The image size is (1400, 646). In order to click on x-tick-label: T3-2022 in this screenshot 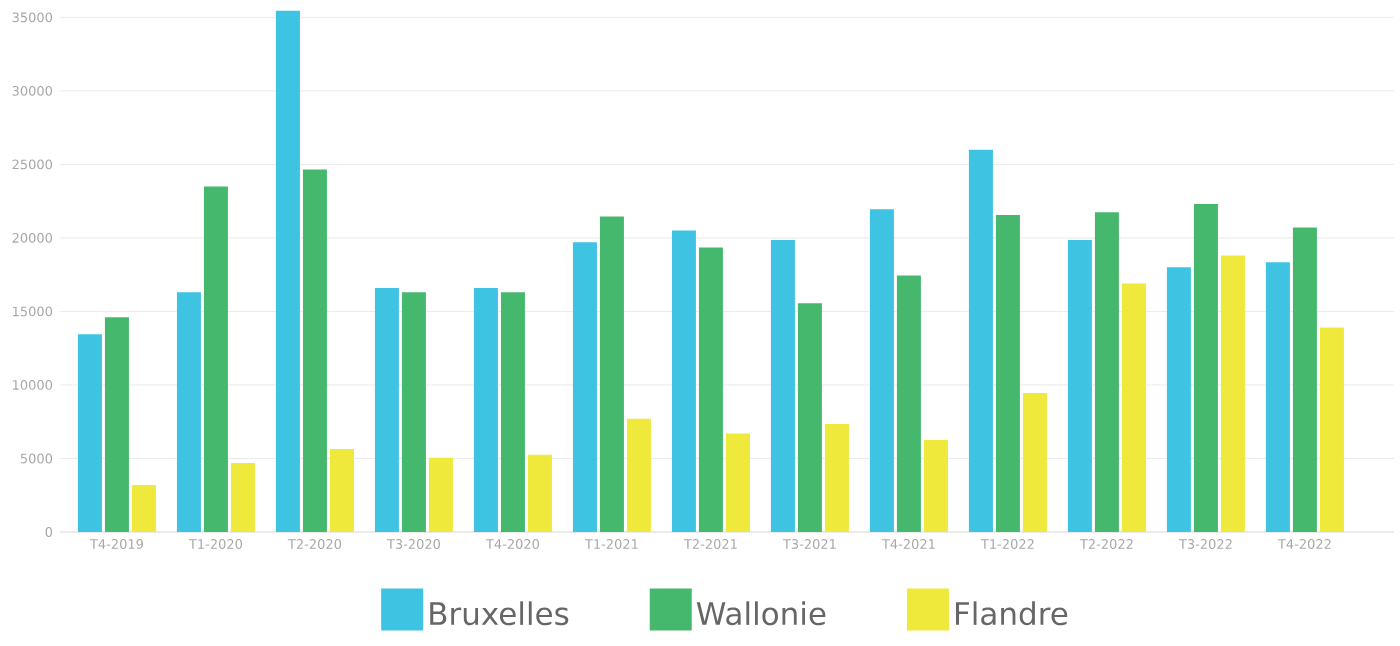, I will do `click(1205, 544)`.